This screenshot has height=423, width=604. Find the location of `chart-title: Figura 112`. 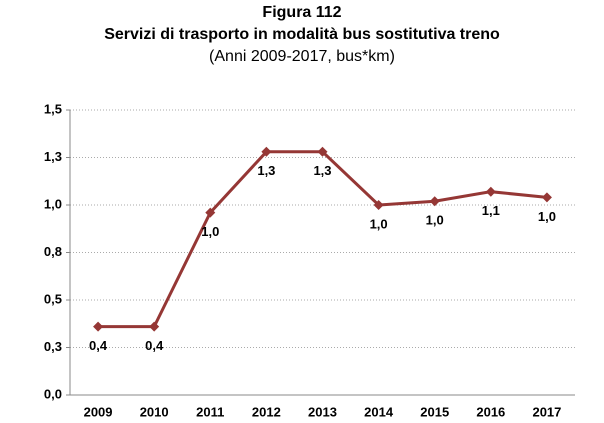

chart-title: Figura 112 is located at coordinates (301, 12).